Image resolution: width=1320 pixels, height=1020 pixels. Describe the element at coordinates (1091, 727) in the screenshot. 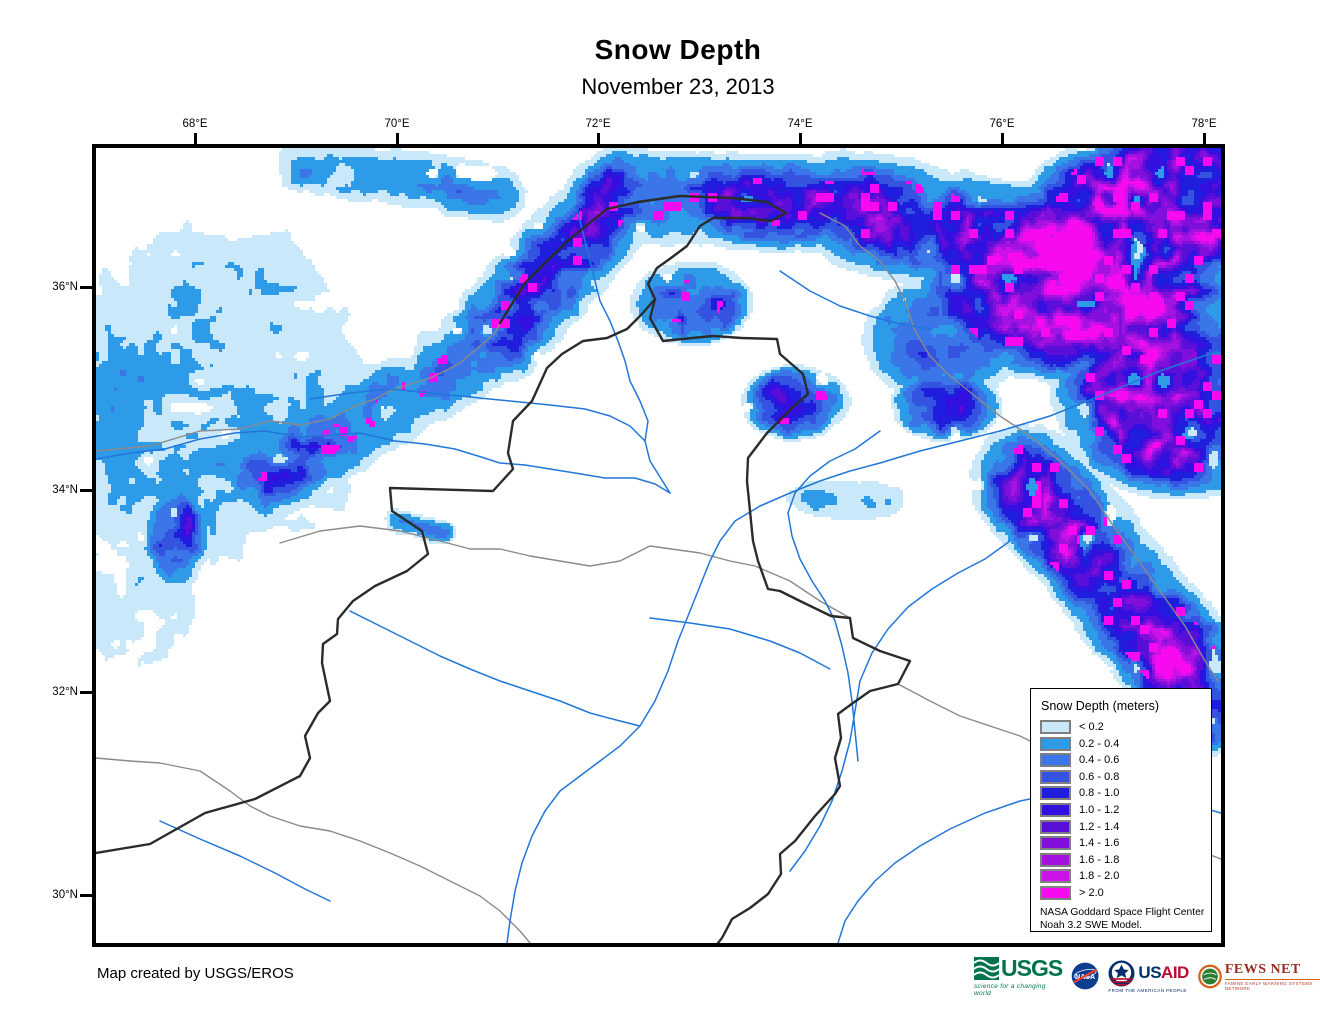

I see `legend-item-label: < 0.2` at that location.